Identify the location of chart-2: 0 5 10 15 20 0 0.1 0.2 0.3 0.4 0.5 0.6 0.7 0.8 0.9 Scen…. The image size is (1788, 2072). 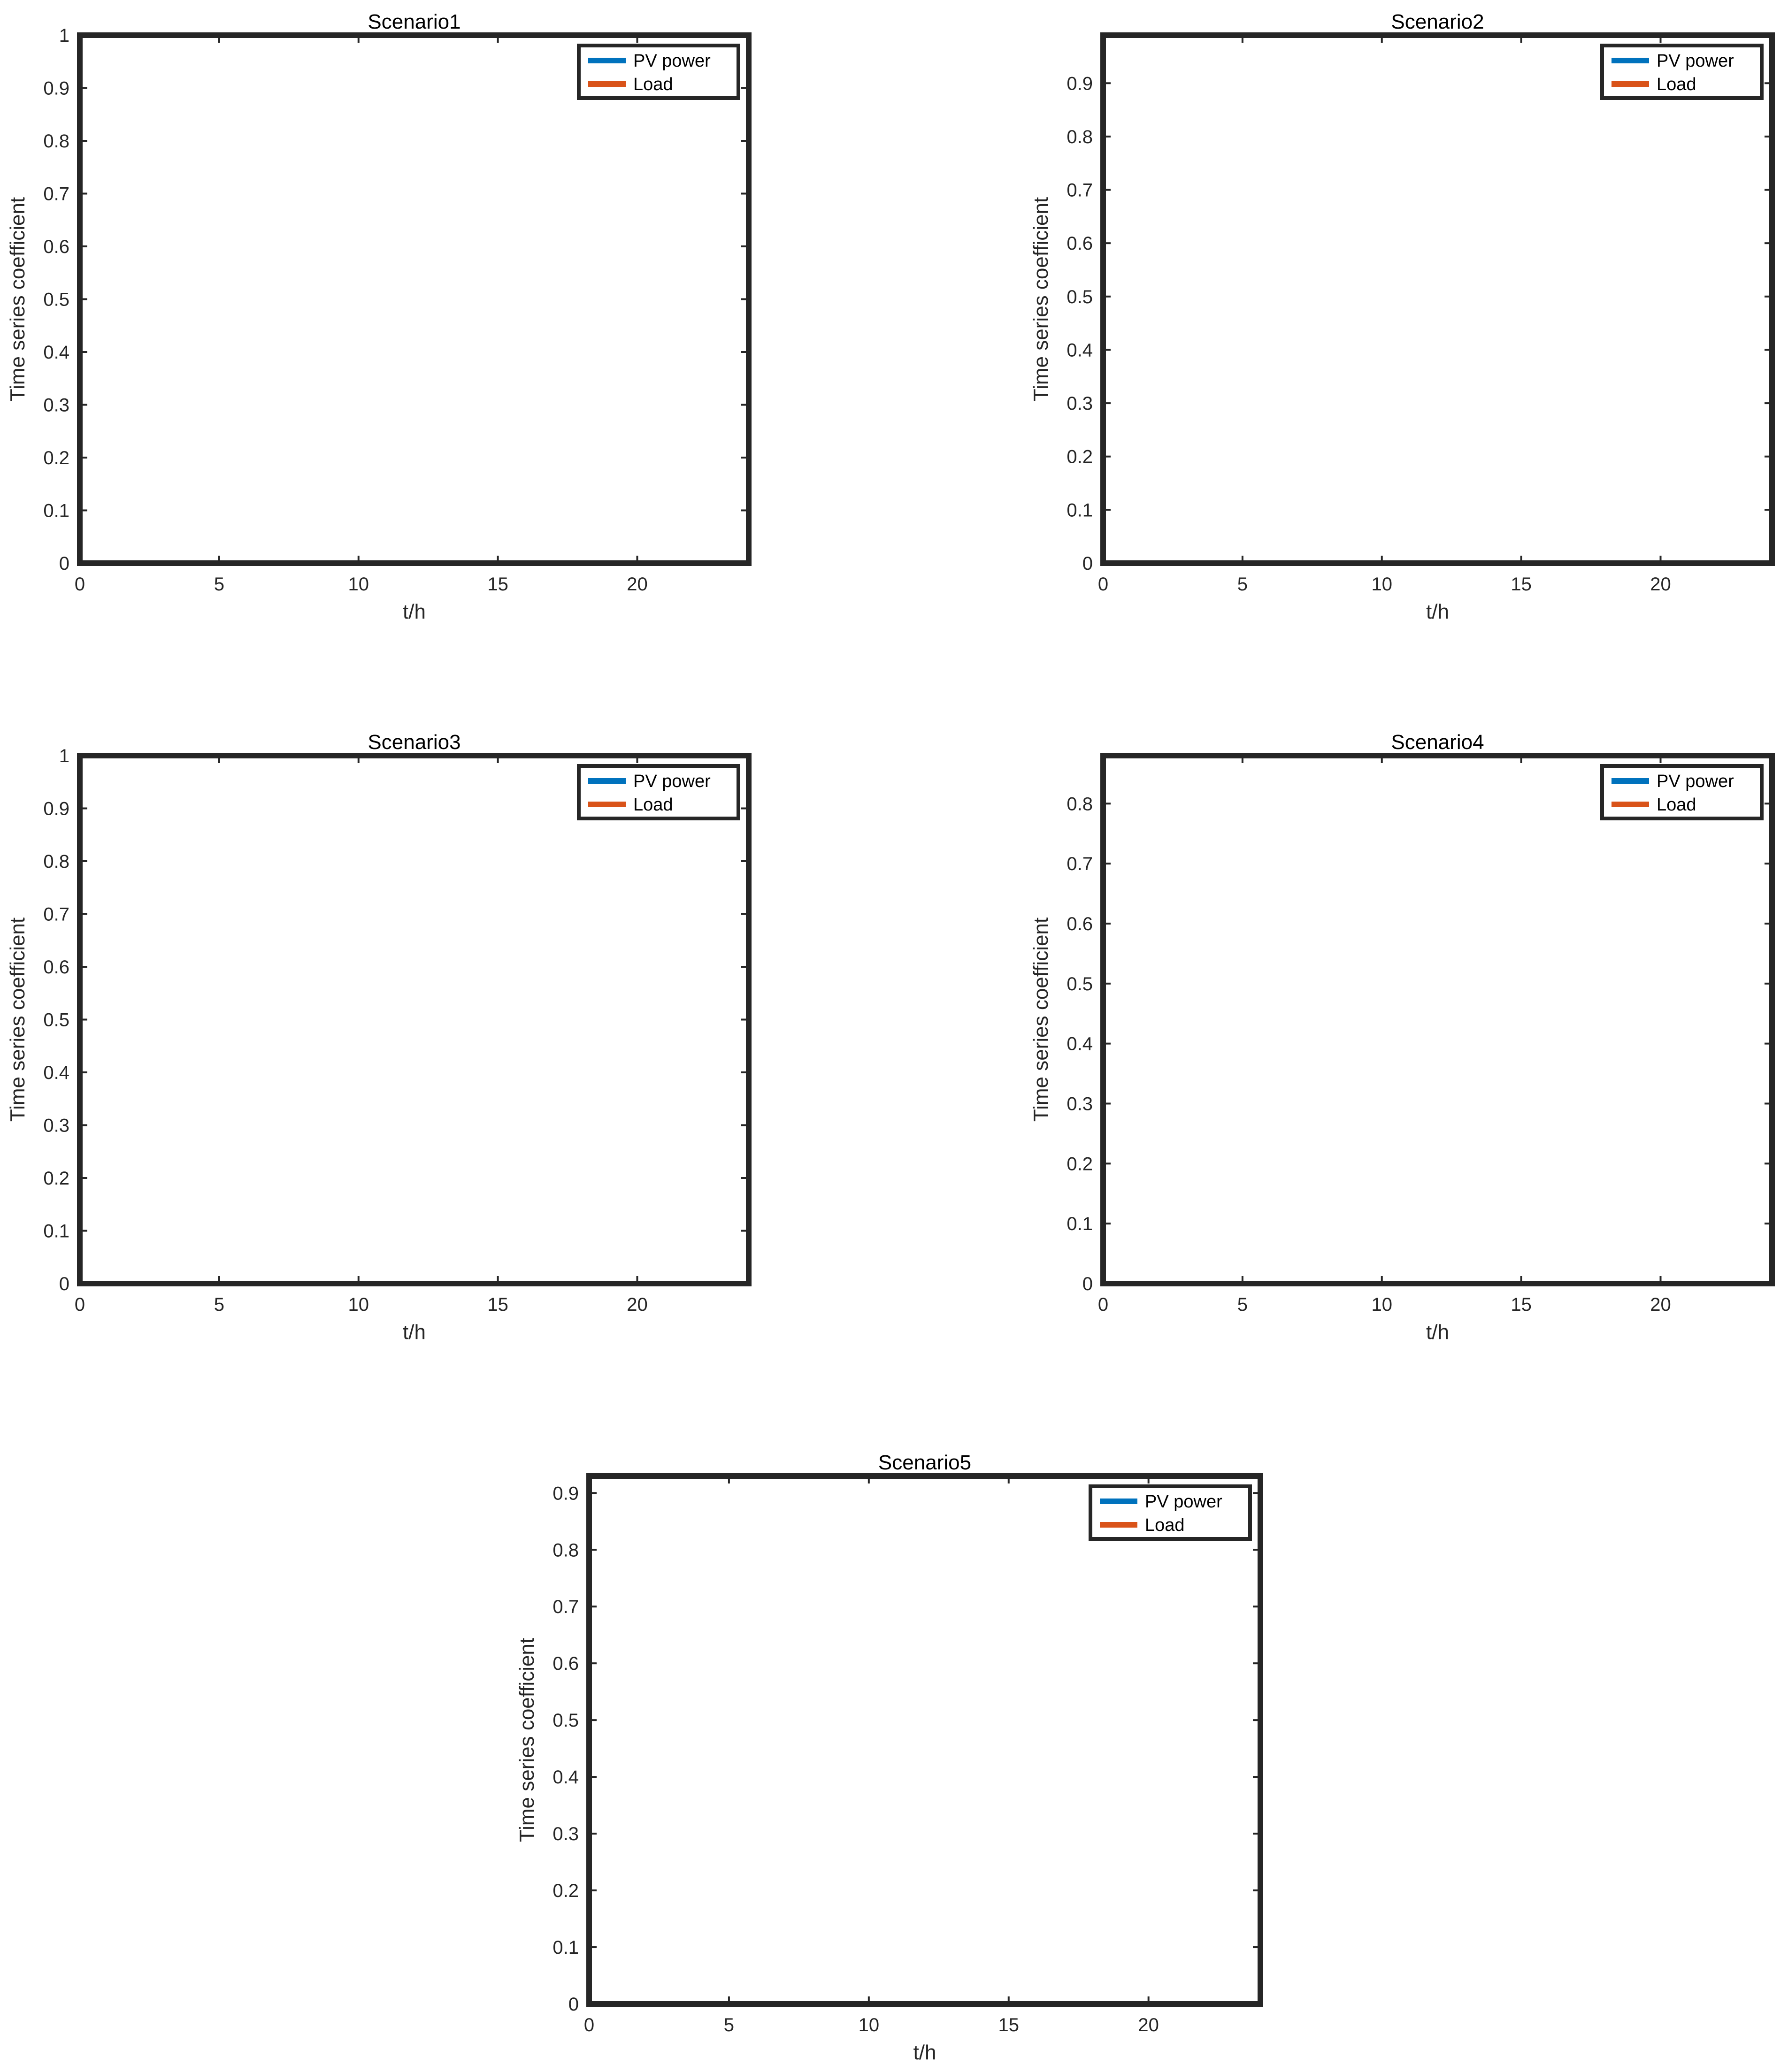
(1402, 317).